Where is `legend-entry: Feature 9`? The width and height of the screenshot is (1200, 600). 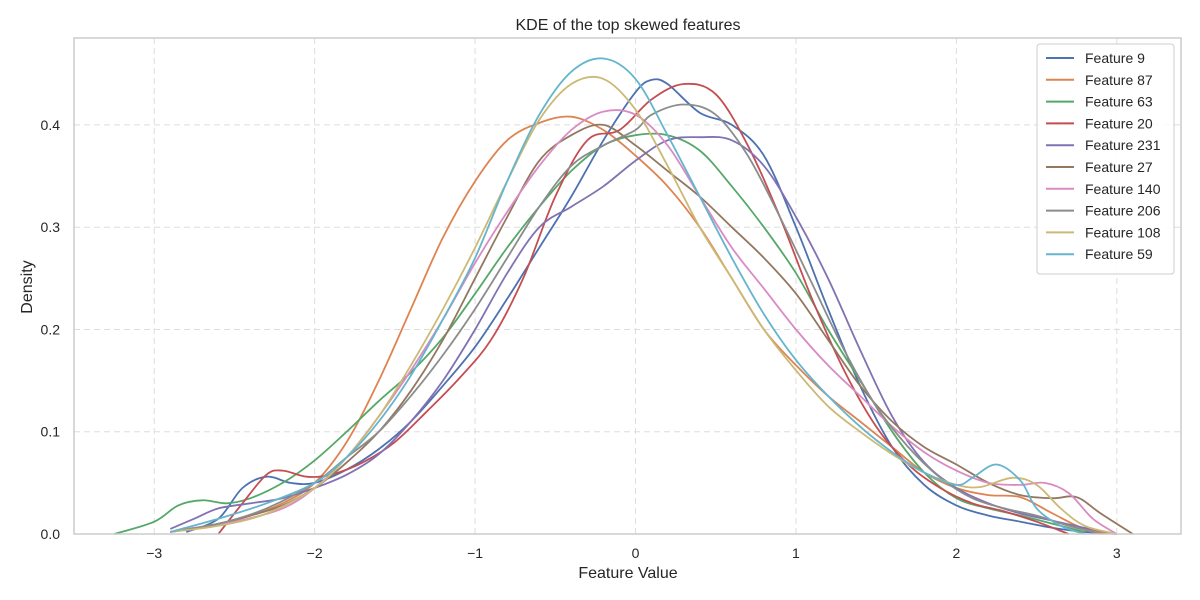
legend-entry: Feature 9 is located at coordinates (1115, 58).